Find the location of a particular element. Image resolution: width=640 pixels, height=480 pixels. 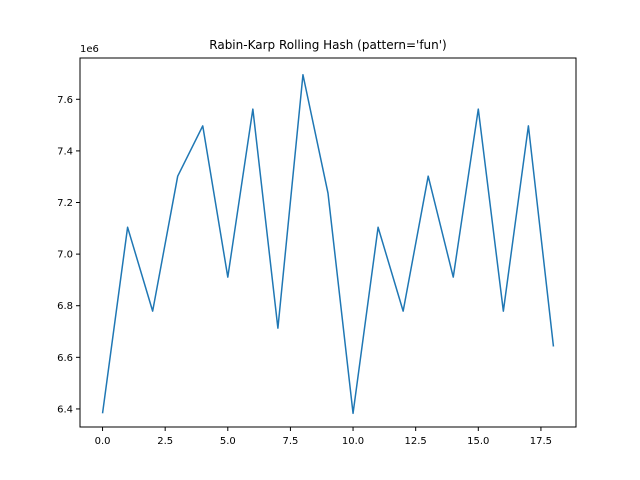

x-tick-label: 12.5 is located at coordinates (416, 441).